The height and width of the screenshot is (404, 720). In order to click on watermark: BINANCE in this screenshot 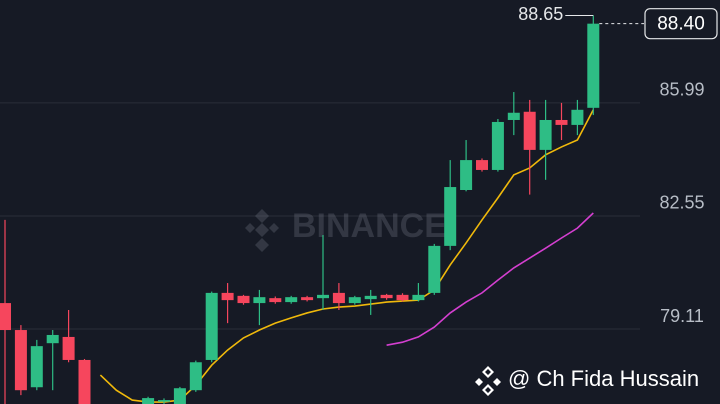, I will do `click(369, 226)`.